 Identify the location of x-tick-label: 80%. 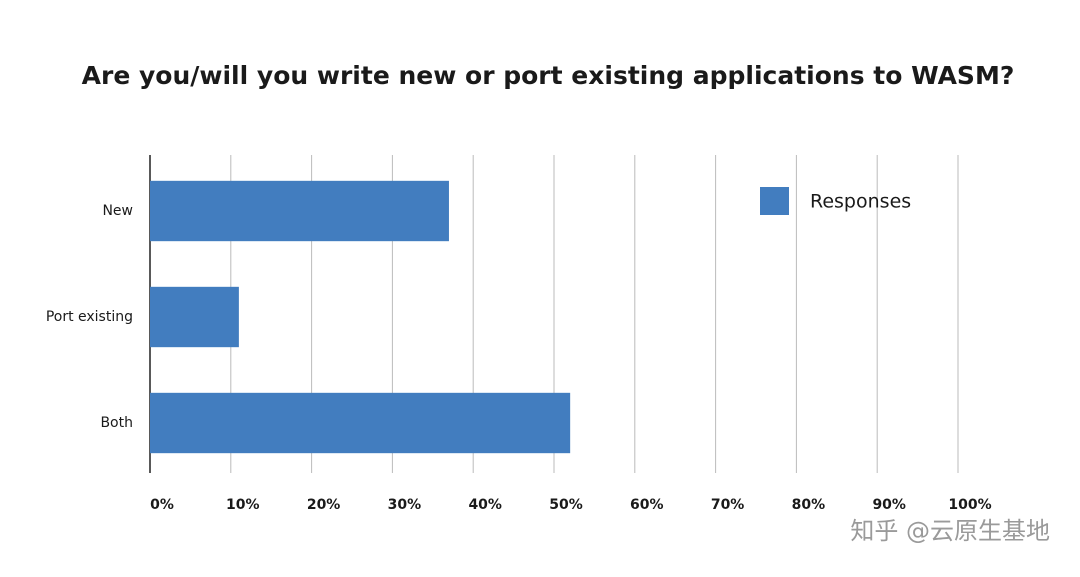
(809, 505).